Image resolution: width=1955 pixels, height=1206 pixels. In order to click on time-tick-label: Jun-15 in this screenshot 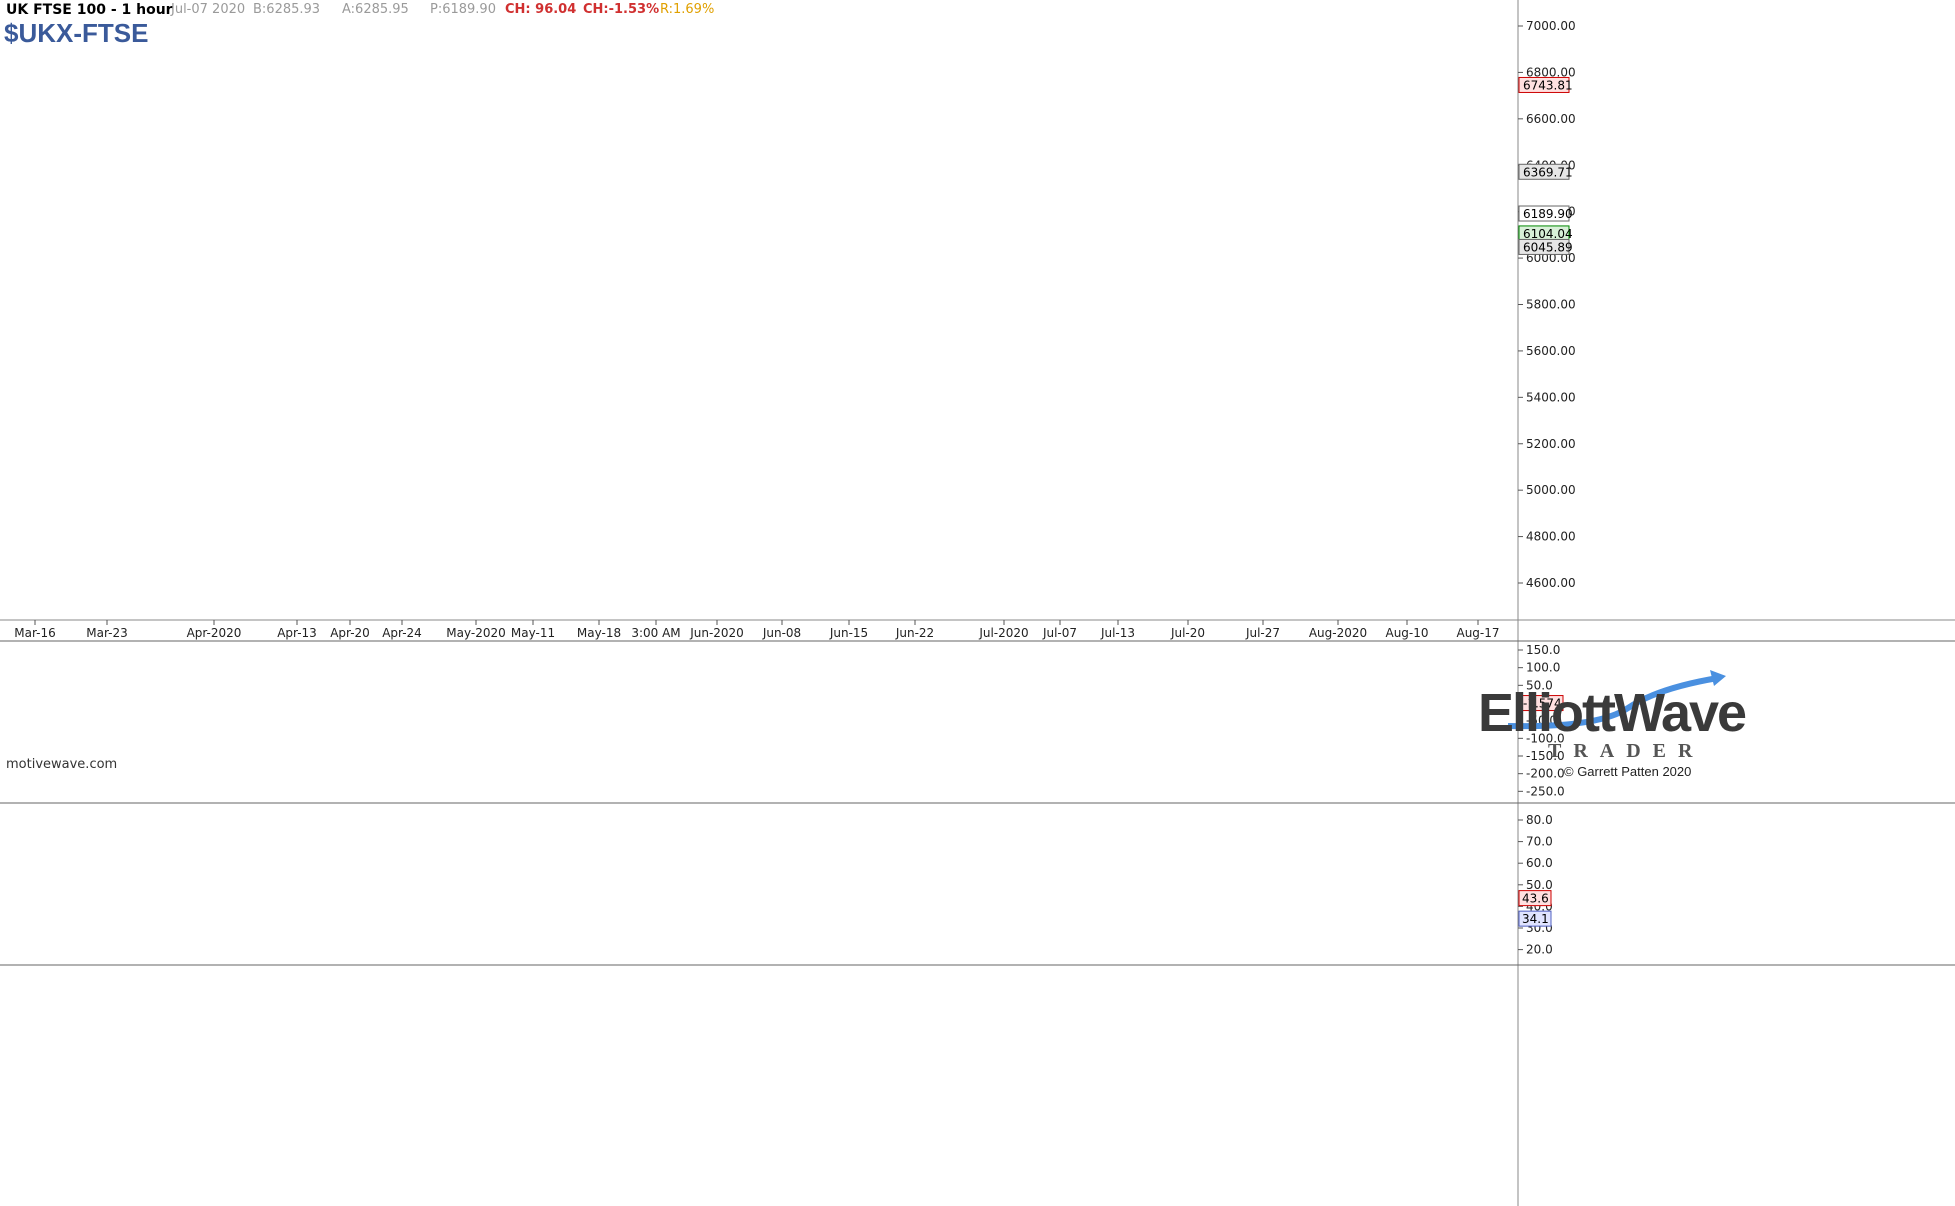, I will do `click(848, 633)`.